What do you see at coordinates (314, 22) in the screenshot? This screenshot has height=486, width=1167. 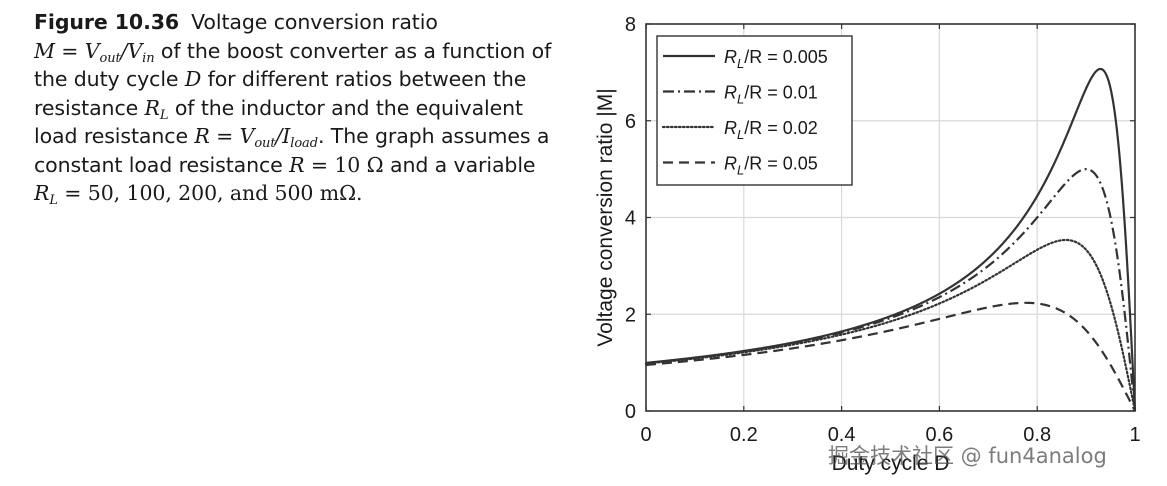 I see `caption-title: Voltage conversion ratio` at bounding box center [314, 22].